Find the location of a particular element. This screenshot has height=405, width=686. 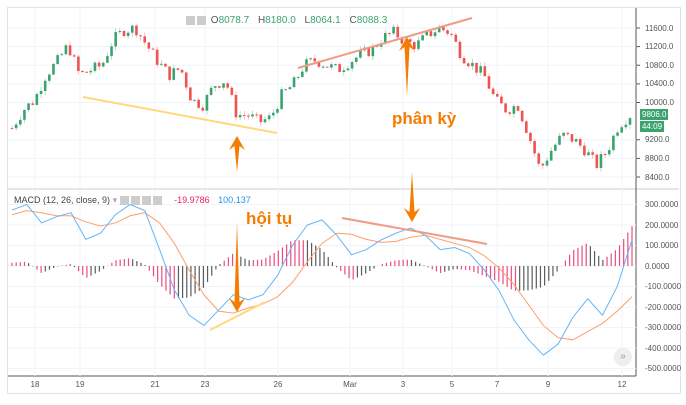

macd-tick-label: -200.0000 is located at coordinates (663, 307).